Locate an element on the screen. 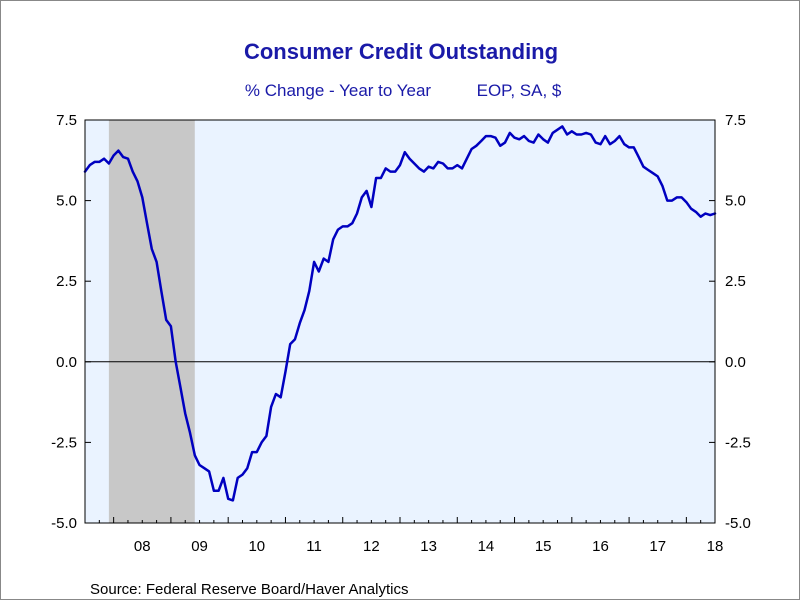 Image resolution: width=800 pixels, height=600 pixels. x-tick-label: 09 is located at coordinates (199, 546).